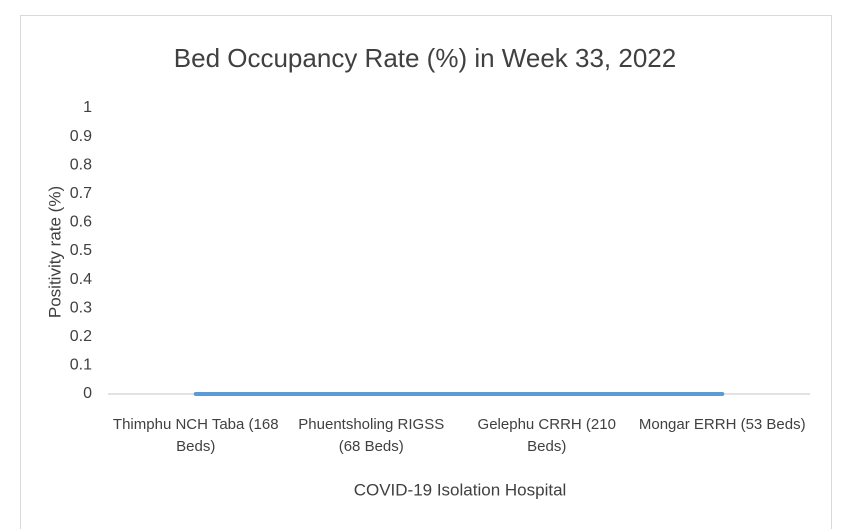  What do you see at coordinates (81, 365) in the screenshot?
I see `y-tick-label: 0.1` at bounding box center [81, 365].